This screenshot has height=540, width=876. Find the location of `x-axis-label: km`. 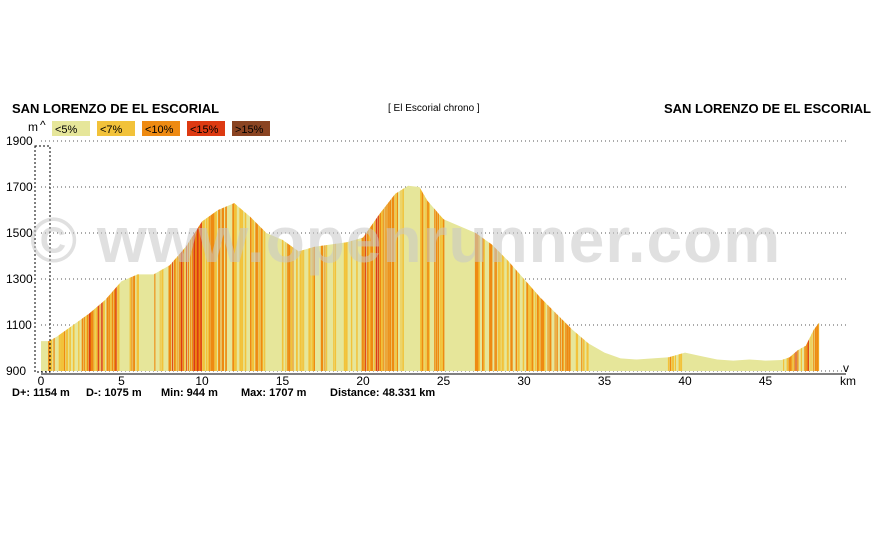

x-axis-label: km is located at coordinates (848, 381).